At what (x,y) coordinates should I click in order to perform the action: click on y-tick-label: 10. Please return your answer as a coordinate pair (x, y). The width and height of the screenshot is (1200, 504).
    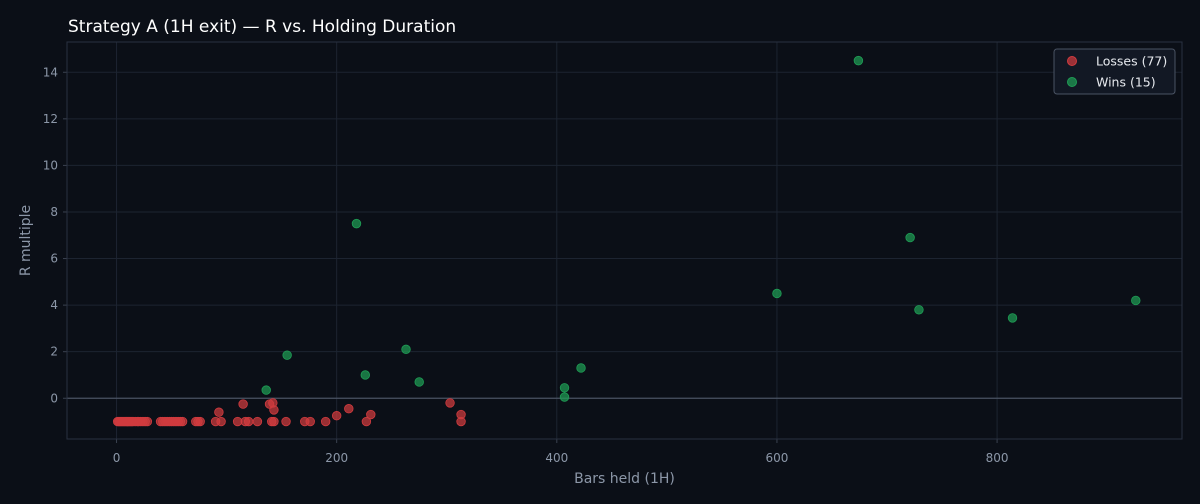
    Looking at the image, I should click on (50, 165).